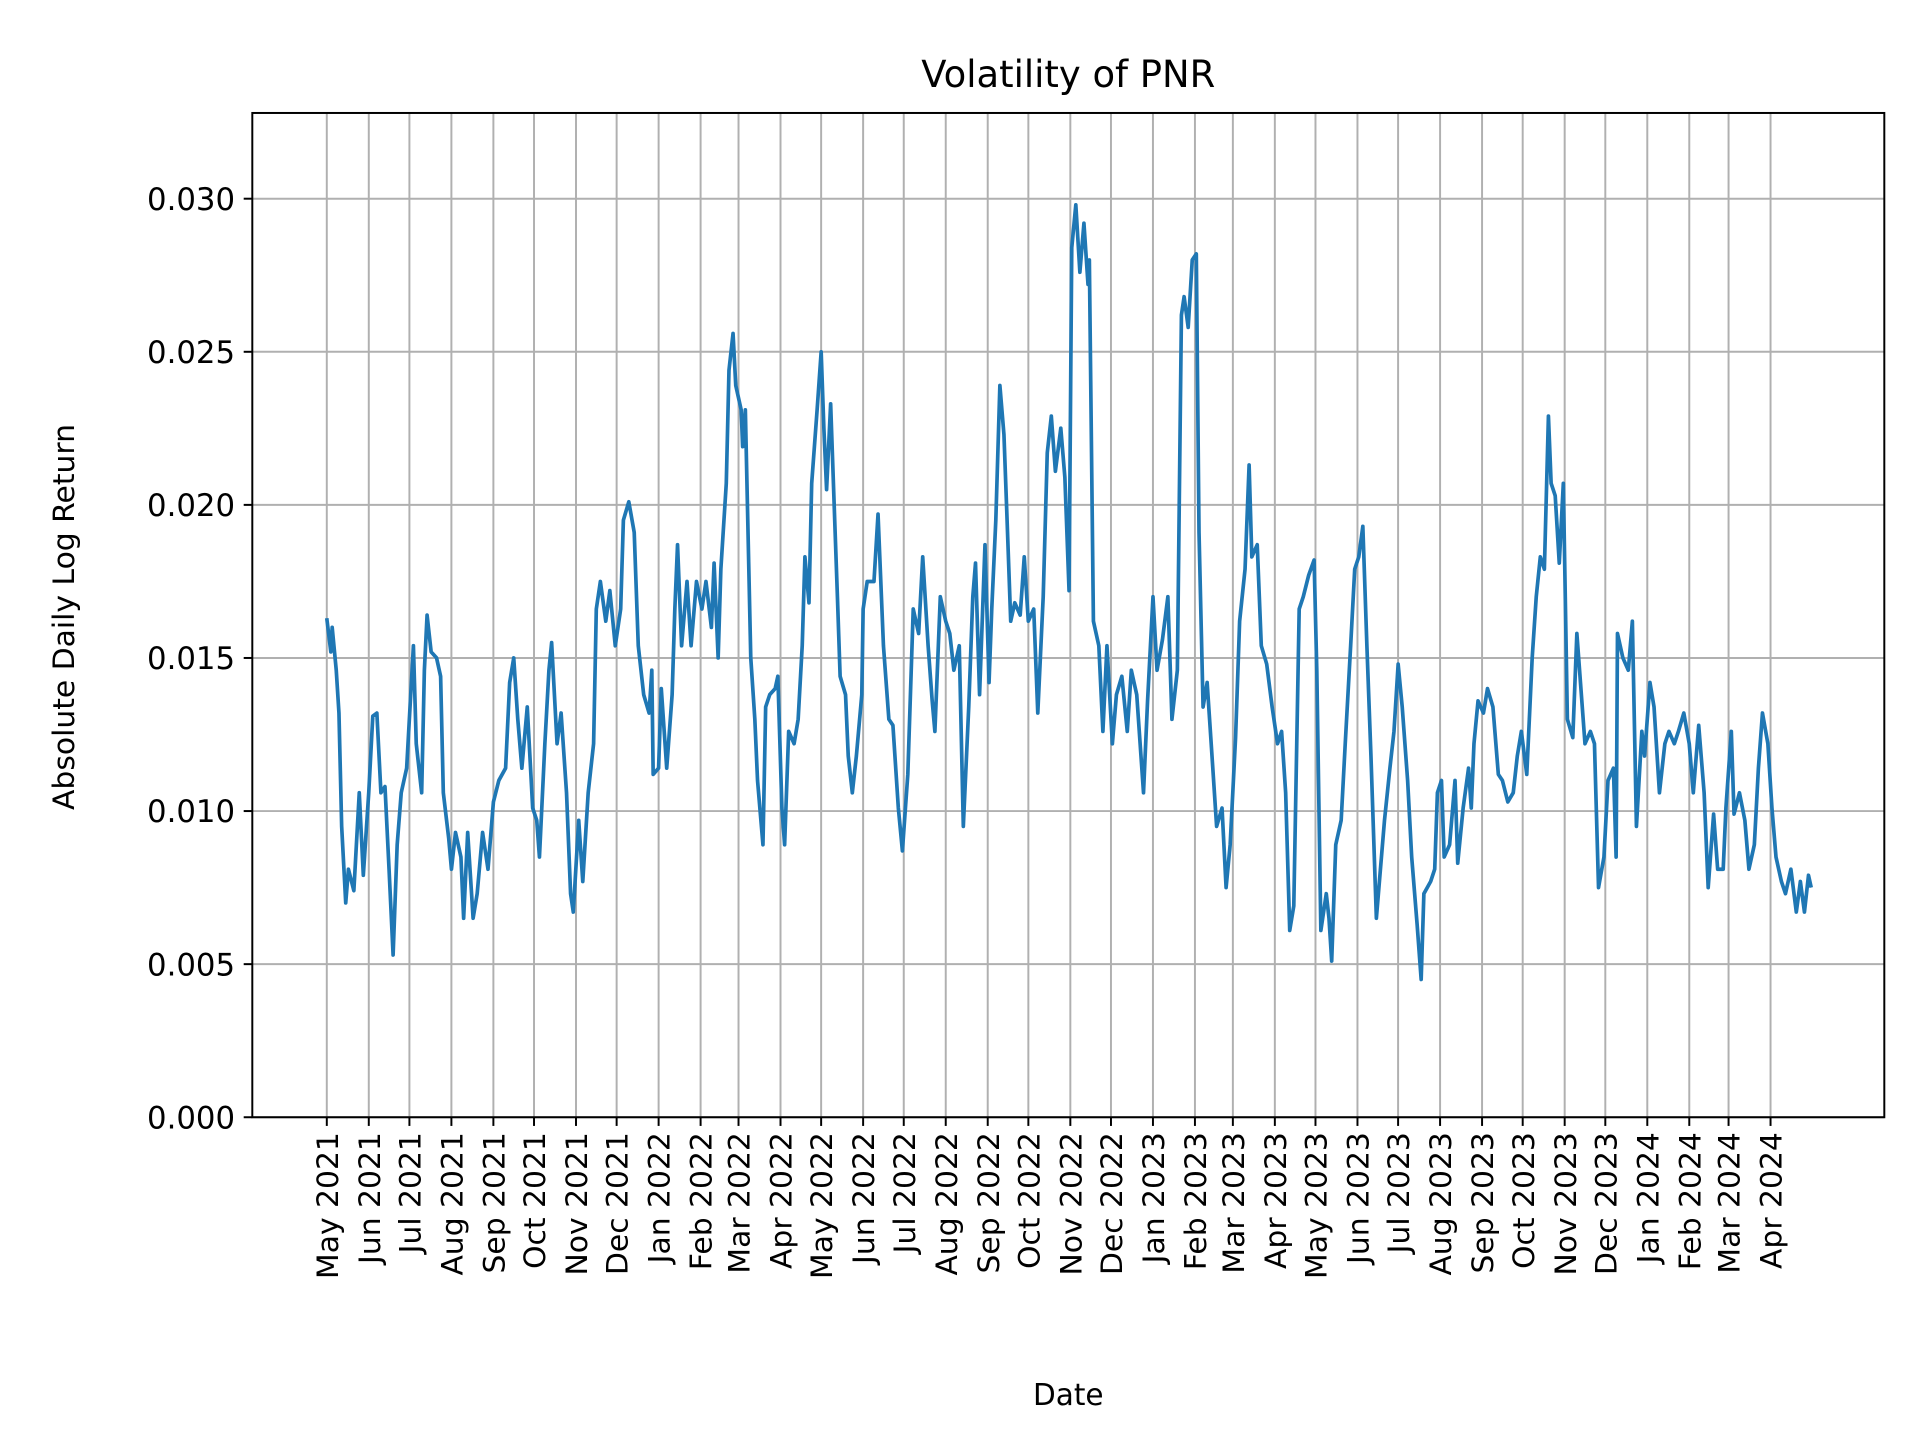 This screenshot has width=1920, height=1440. What do you see at coordinates (576, 1203) in the screenshot?
I see `x-tick-label: Nov 2021` at bounding box center [576, 1203].